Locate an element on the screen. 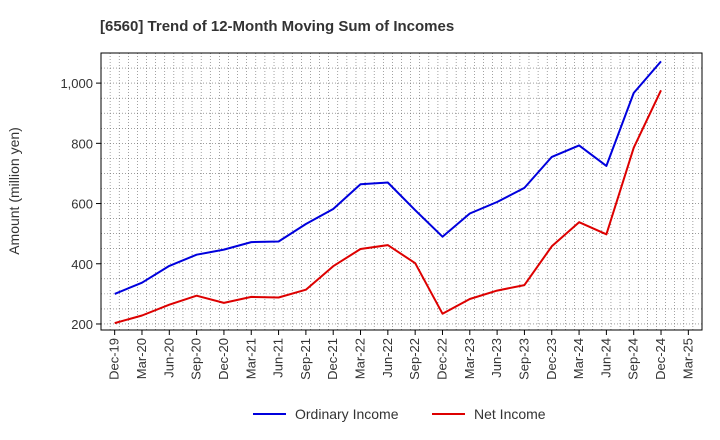  x-tick-label: Dec-19 is located at coordinates (114, 359).